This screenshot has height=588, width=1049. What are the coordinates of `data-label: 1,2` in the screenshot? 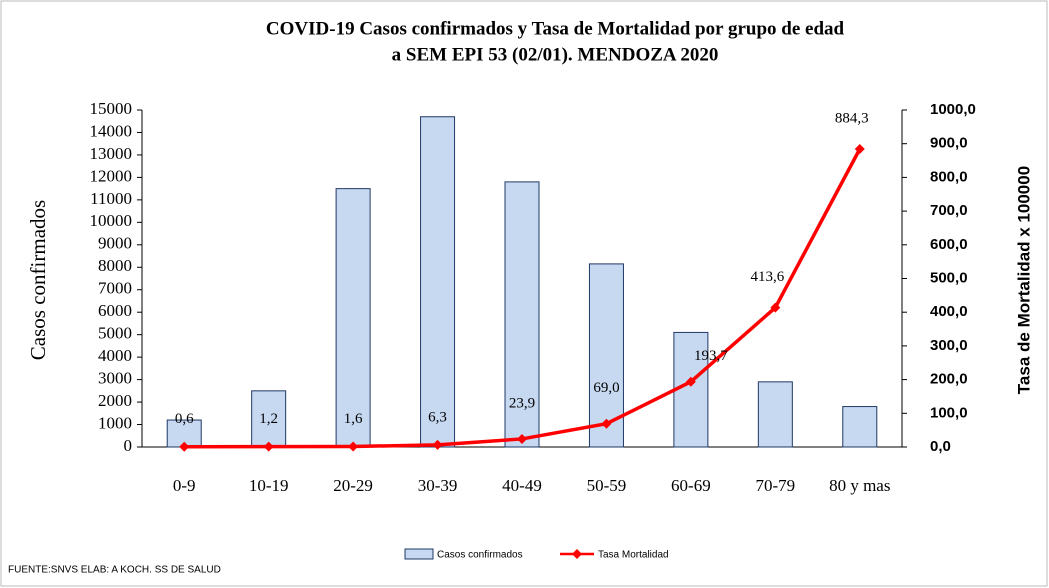 It's located at (268, 419).